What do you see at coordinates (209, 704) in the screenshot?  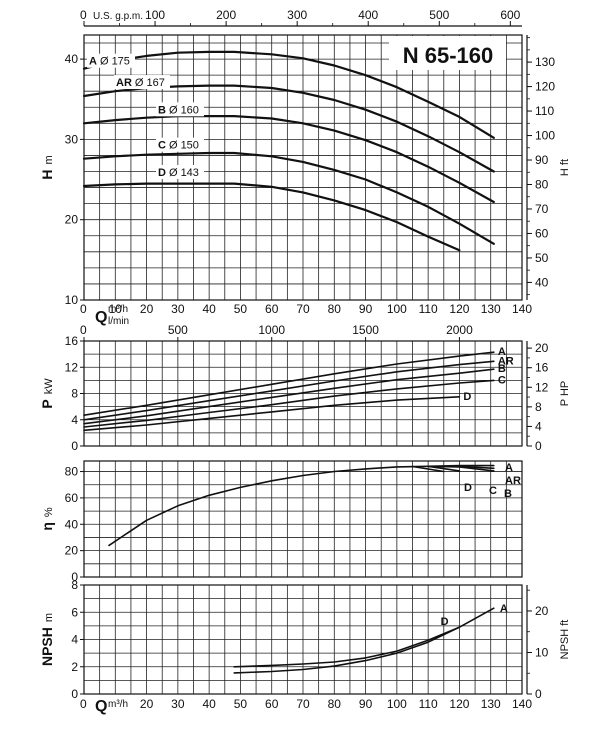 I see `bottom-flow-tick-label: 40` at bounding box center [209, 704].